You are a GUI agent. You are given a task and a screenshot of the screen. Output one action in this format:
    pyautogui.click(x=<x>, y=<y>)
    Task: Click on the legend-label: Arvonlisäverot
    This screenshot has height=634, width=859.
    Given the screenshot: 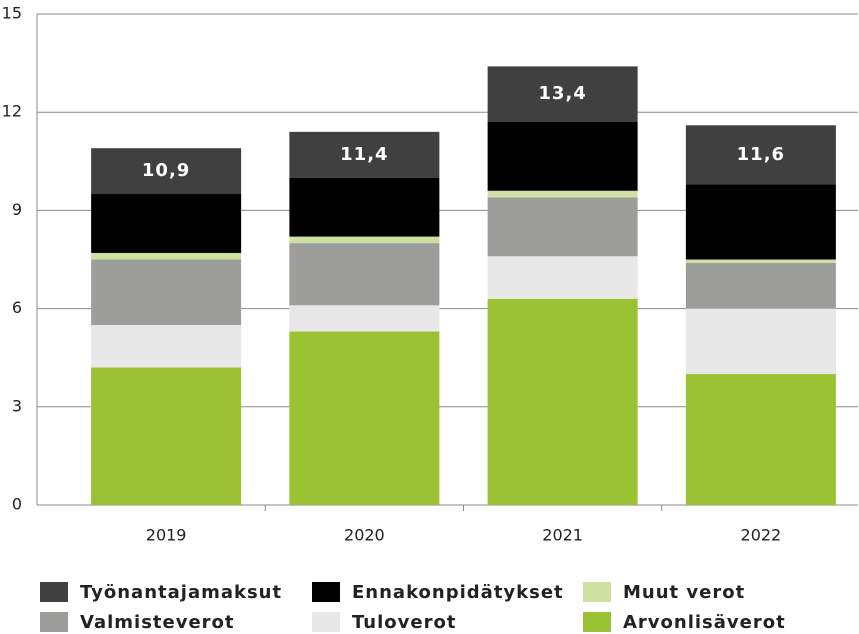 What is the action you would take?
    pyautogui.click(x=704, y=622)
    